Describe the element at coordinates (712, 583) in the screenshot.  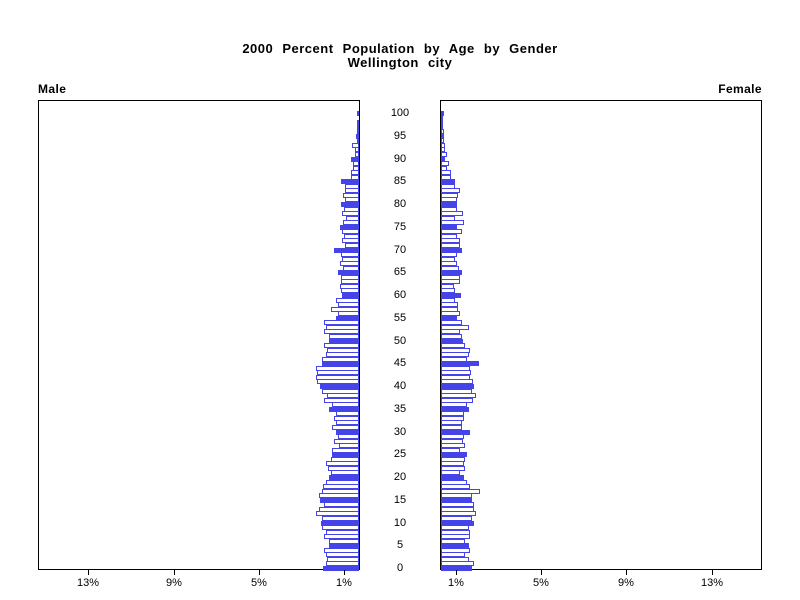
I see `female-x-tick-label-13: 13%` at that location.